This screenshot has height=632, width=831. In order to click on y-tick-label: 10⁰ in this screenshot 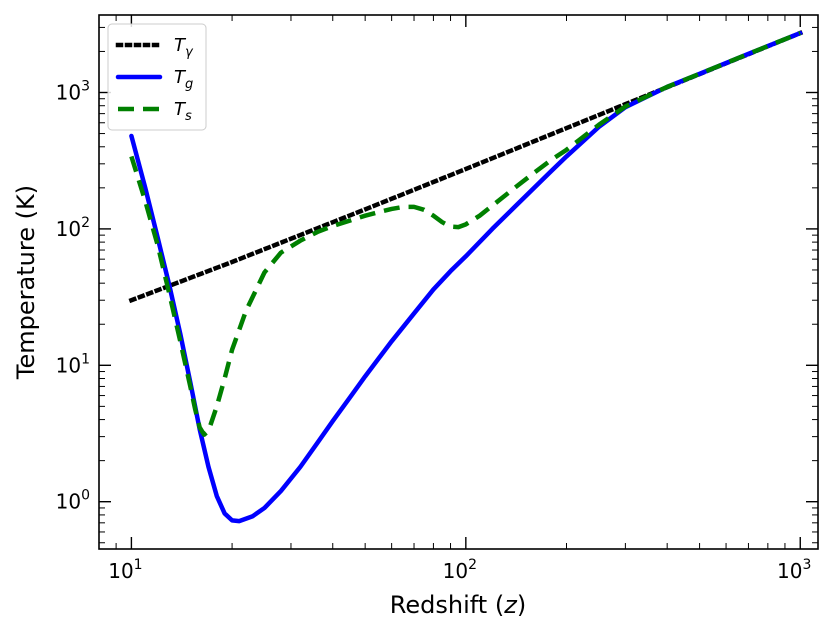, I will do `click(73, 501)`.